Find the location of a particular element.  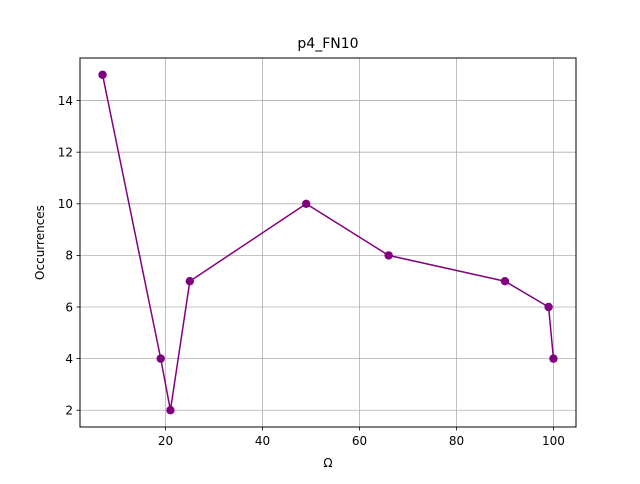

x-tick-label: 100 is located at coordinates (553, 441).